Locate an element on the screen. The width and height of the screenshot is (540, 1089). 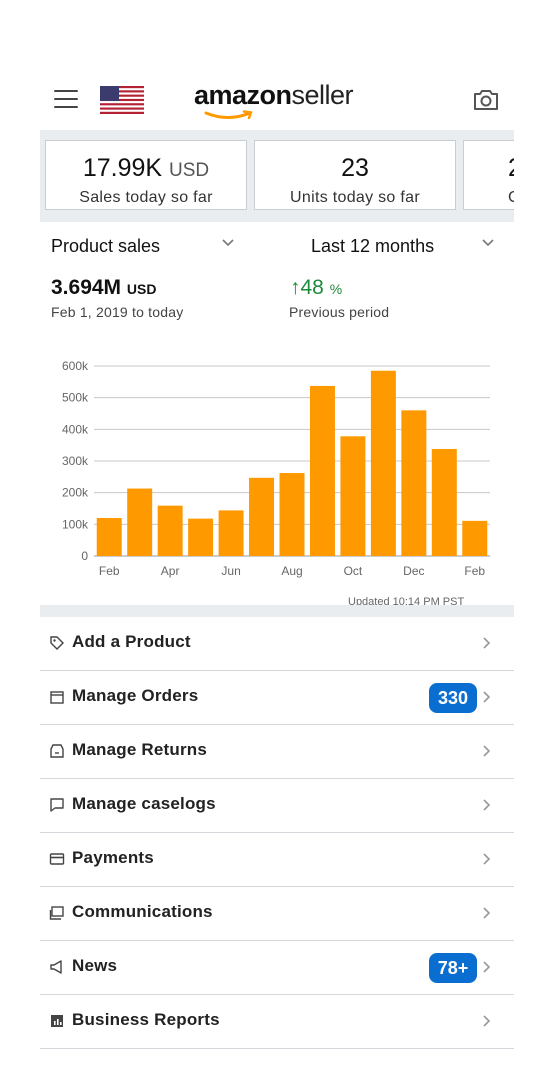
menu-item-add-product: Add a Product is located at coordinates (277, 644).